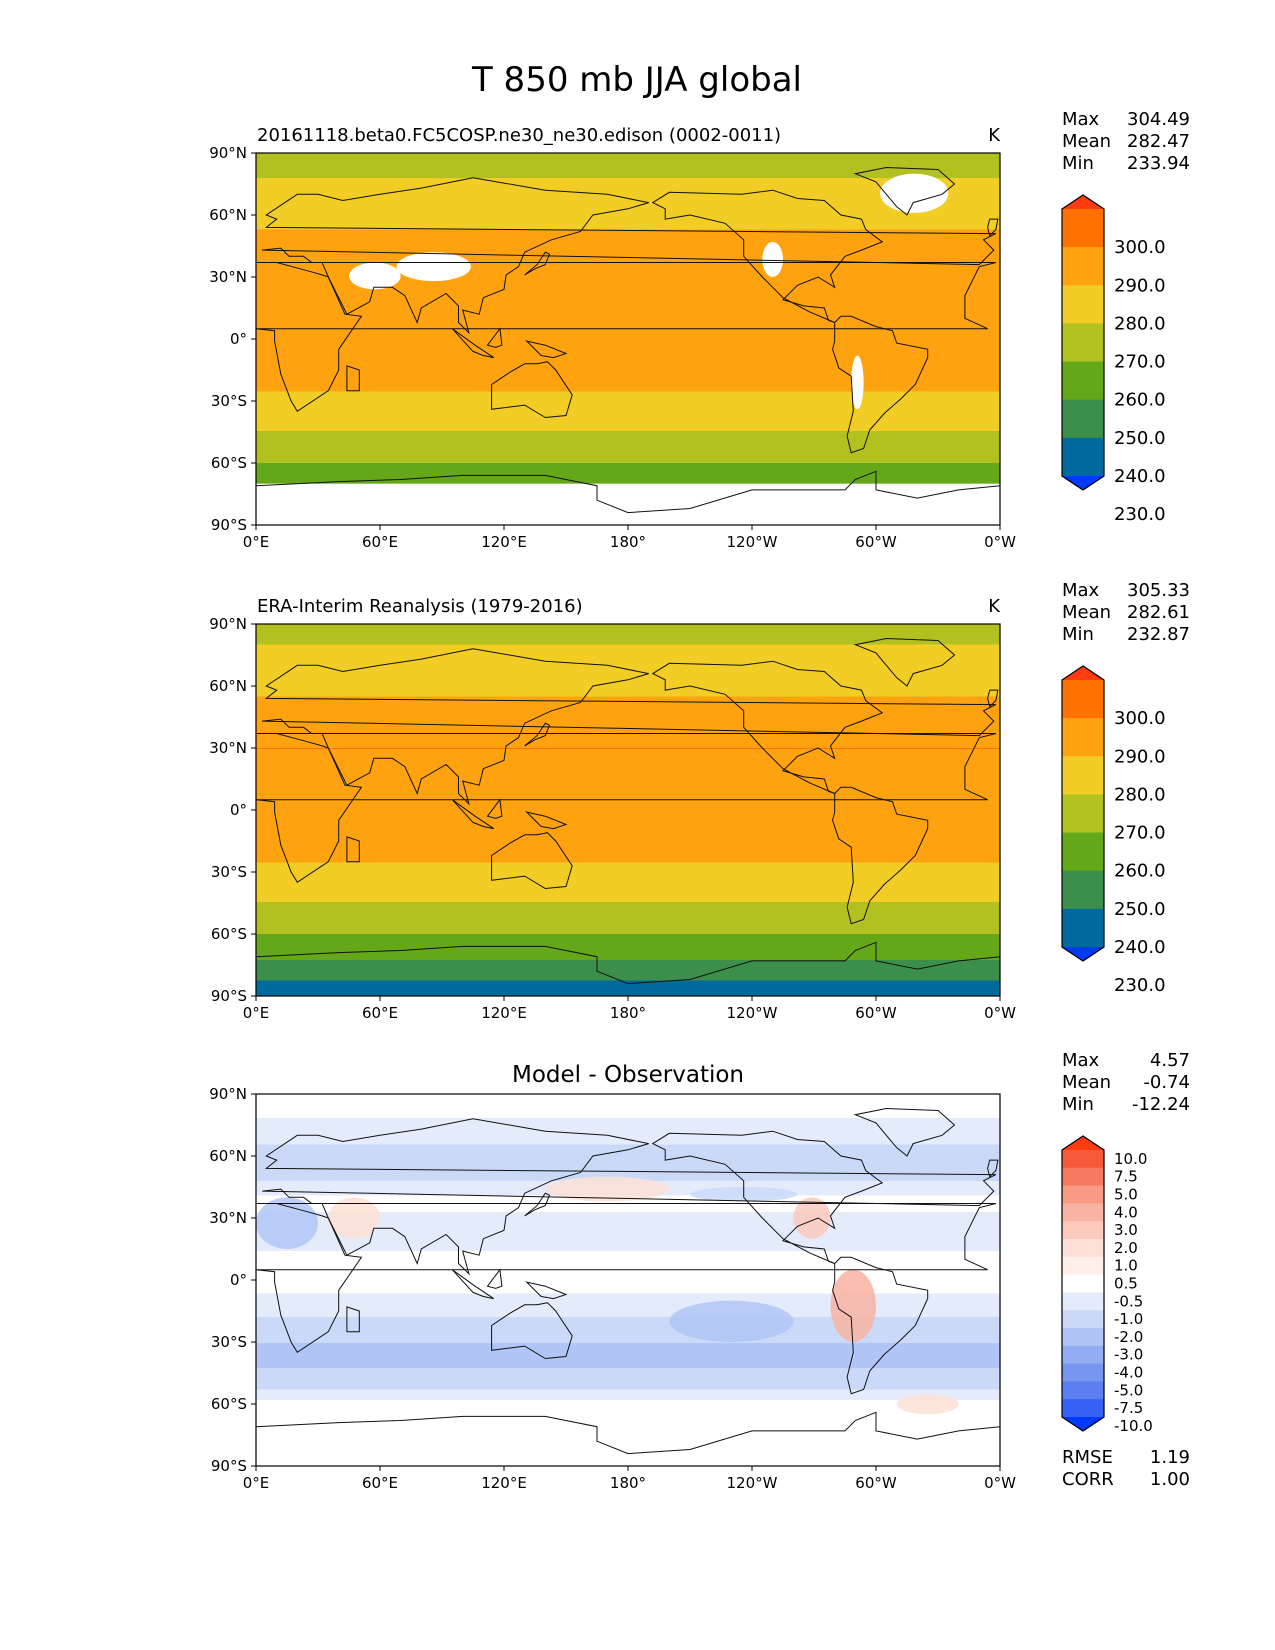  Describe the element at coordinates (1166, 1082) in the screenshot. I see `stat-value: -0.74` at that location.